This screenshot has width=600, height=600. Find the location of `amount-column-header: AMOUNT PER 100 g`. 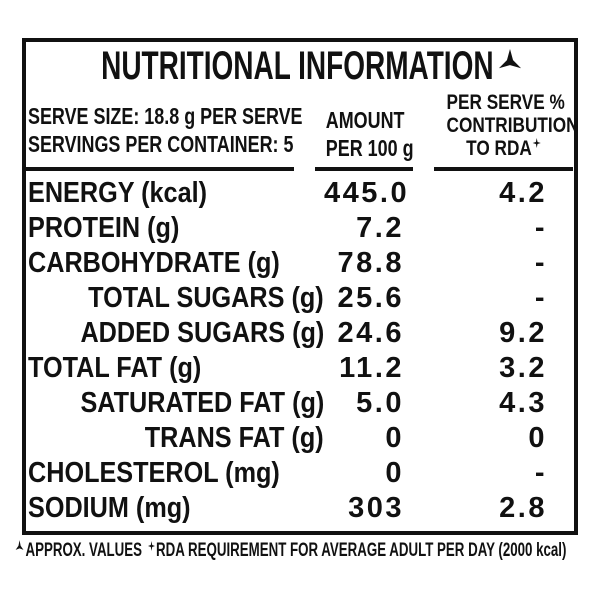

amount-column-header: AMOUNT PER 100 g is located at coordinates (364, 134).